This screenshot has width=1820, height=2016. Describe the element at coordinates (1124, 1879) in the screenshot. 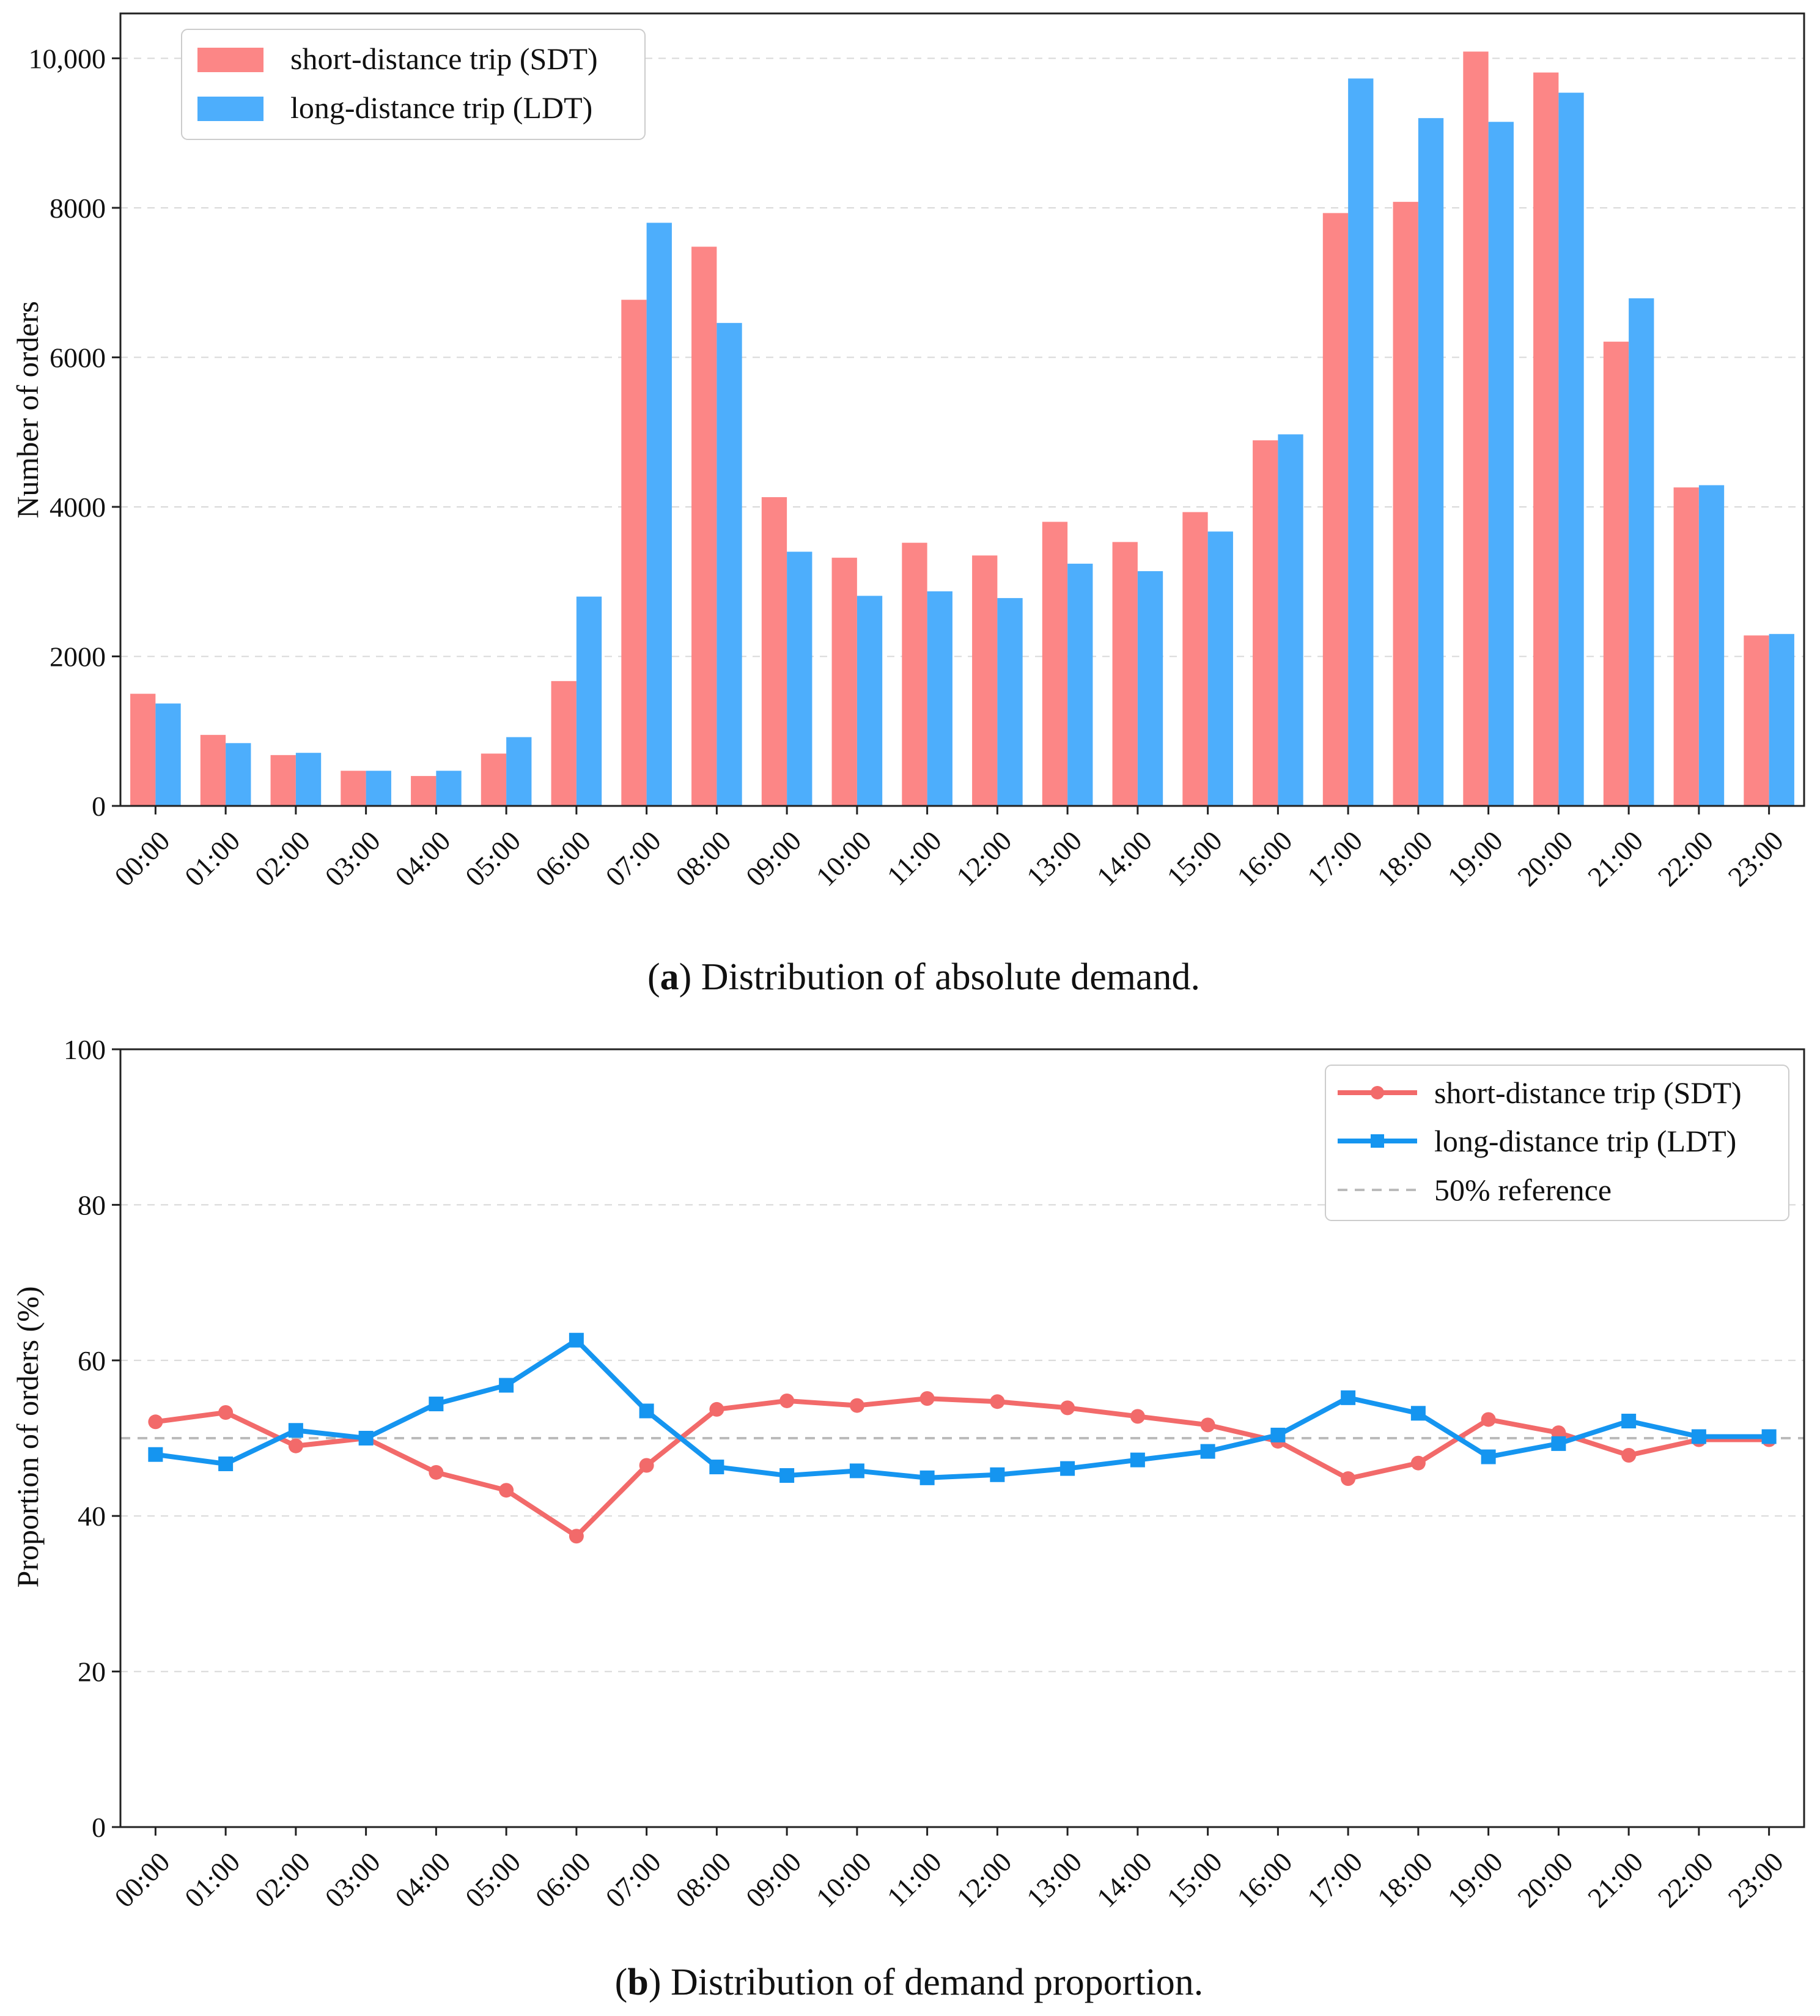

I see `x-tick-label: 14:00` at that location.